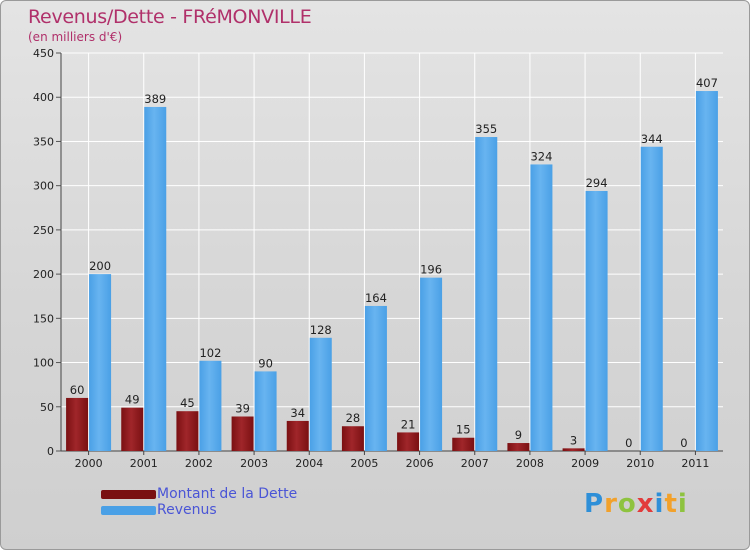 This screenshot has height=550, width=750. What do you see at coordinates (645, 504) in the screenshot?
I see `logo-letter: x` at bounding box center [645, 504].